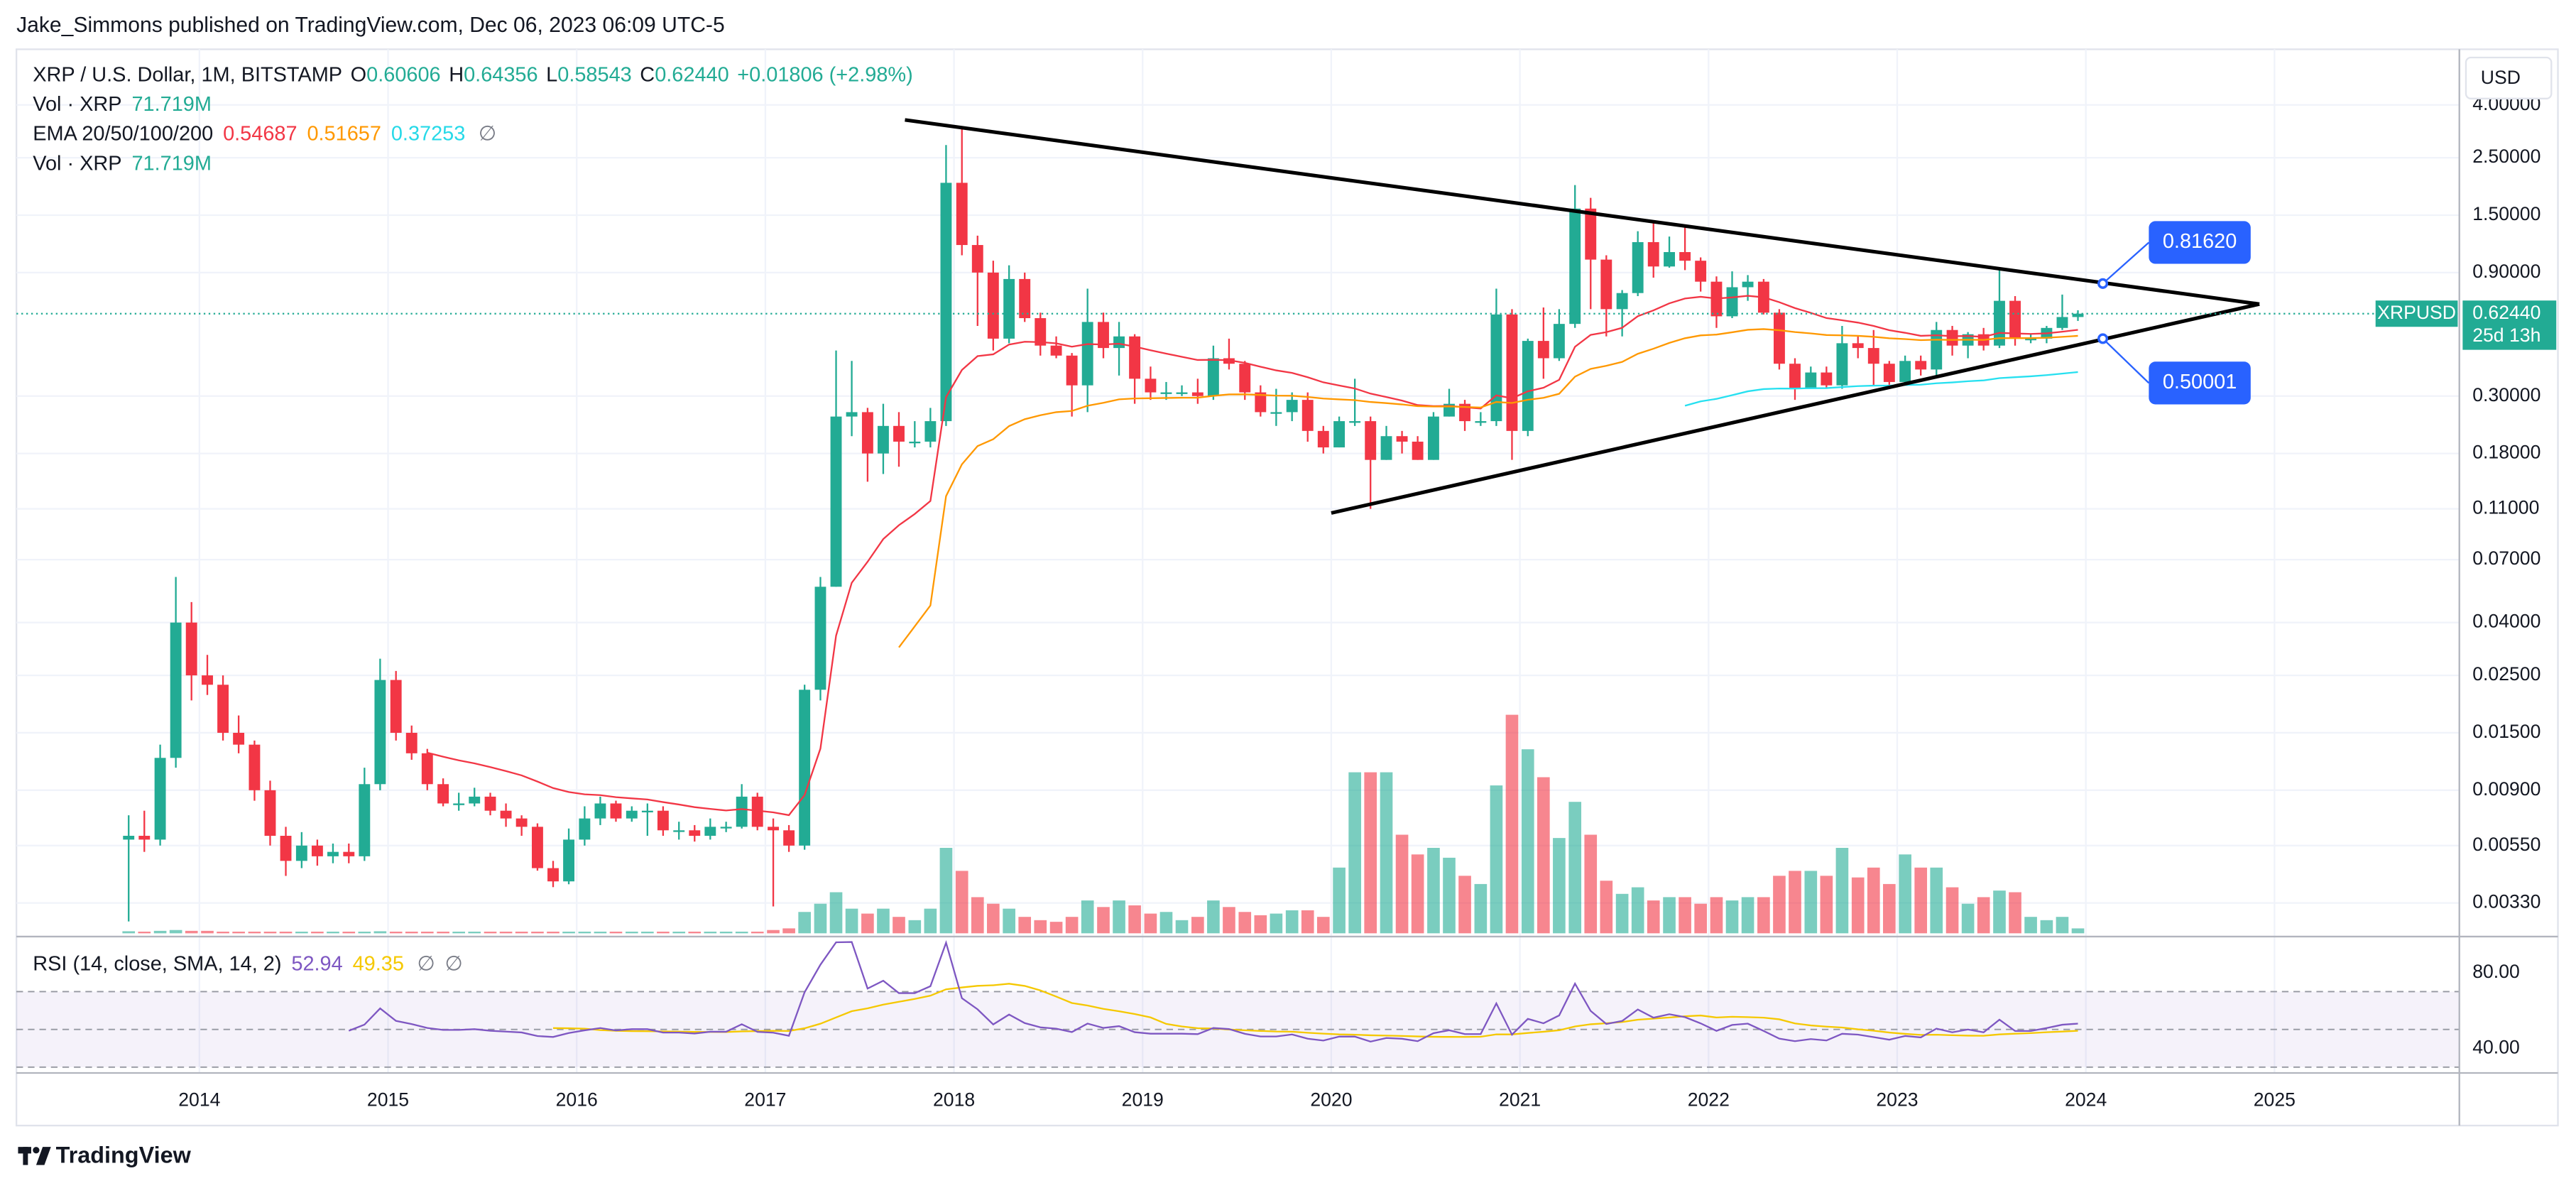 This screenshot has width=2576, height=1188. Describe the element at coordinates (2506, 731) in the screenshot. I see `y-tick-label: 0.01500` at that location.